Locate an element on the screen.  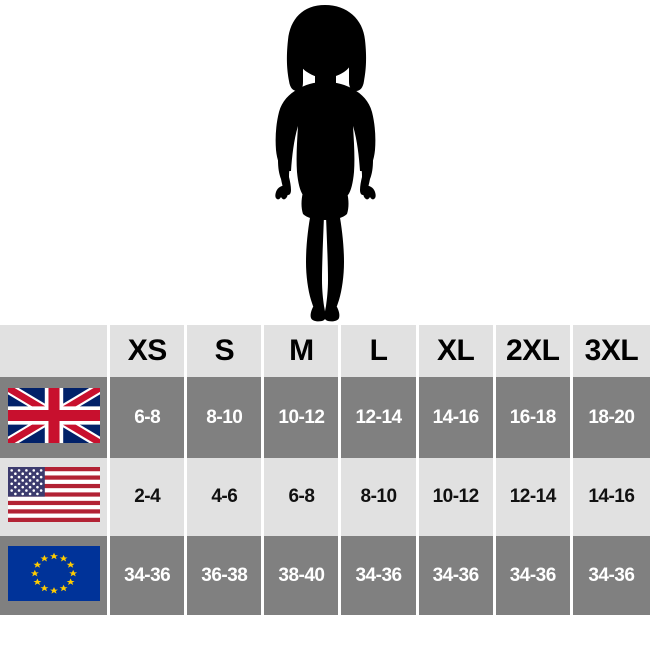
us-size-l: 8-10 is located at coordinates (380, 497).